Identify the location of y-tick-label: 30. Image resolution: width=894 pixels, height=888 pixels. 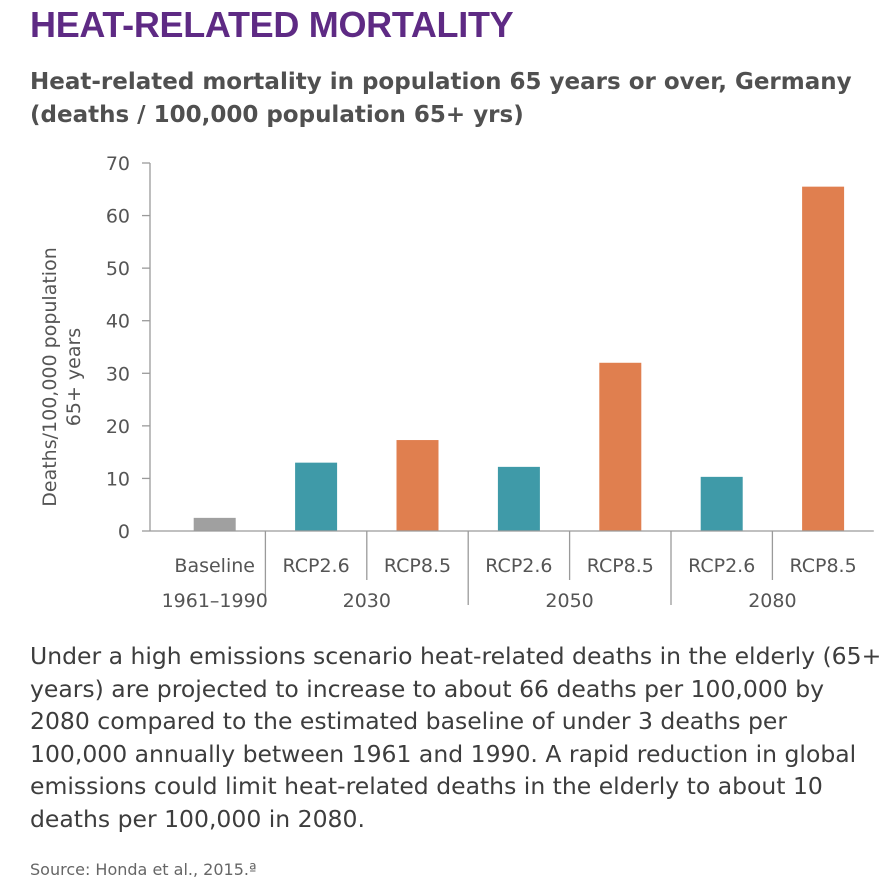
(118, 374).